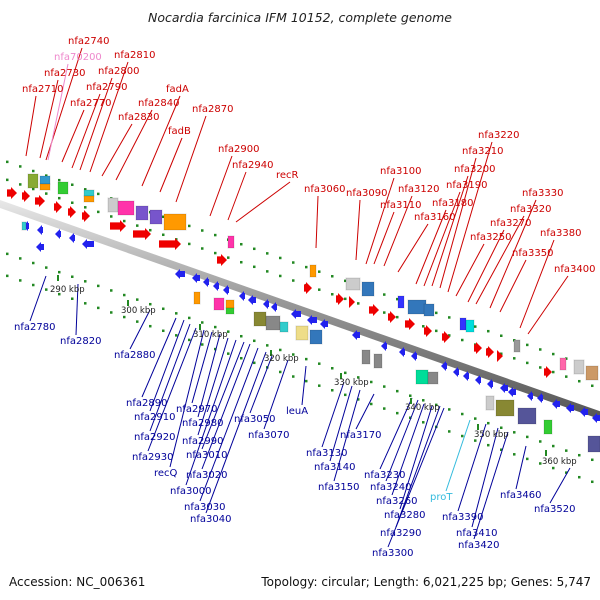  Describe the element at coordinates (396, 501) in the screenshot. I see `reverse-gene-label: nfa3260` at that location.